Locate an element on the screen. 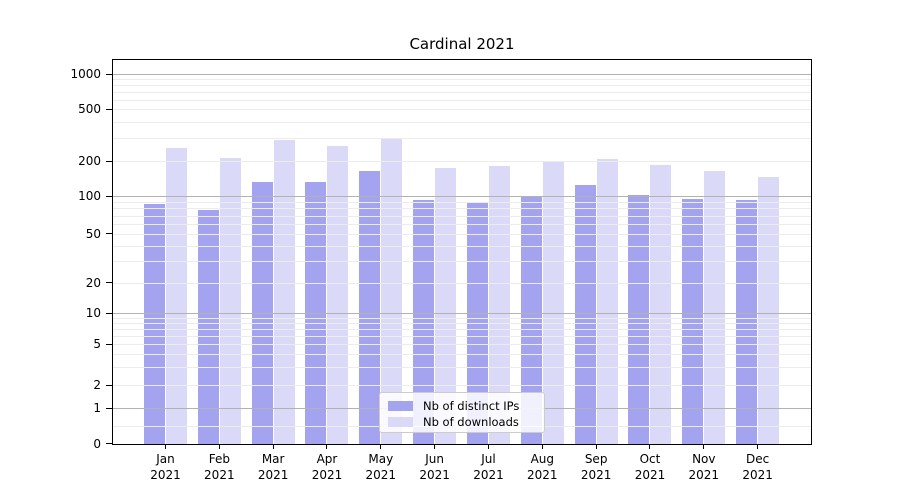 The image size is (900, 500). bar-downloads-apr is located at coordinates (338, 294).